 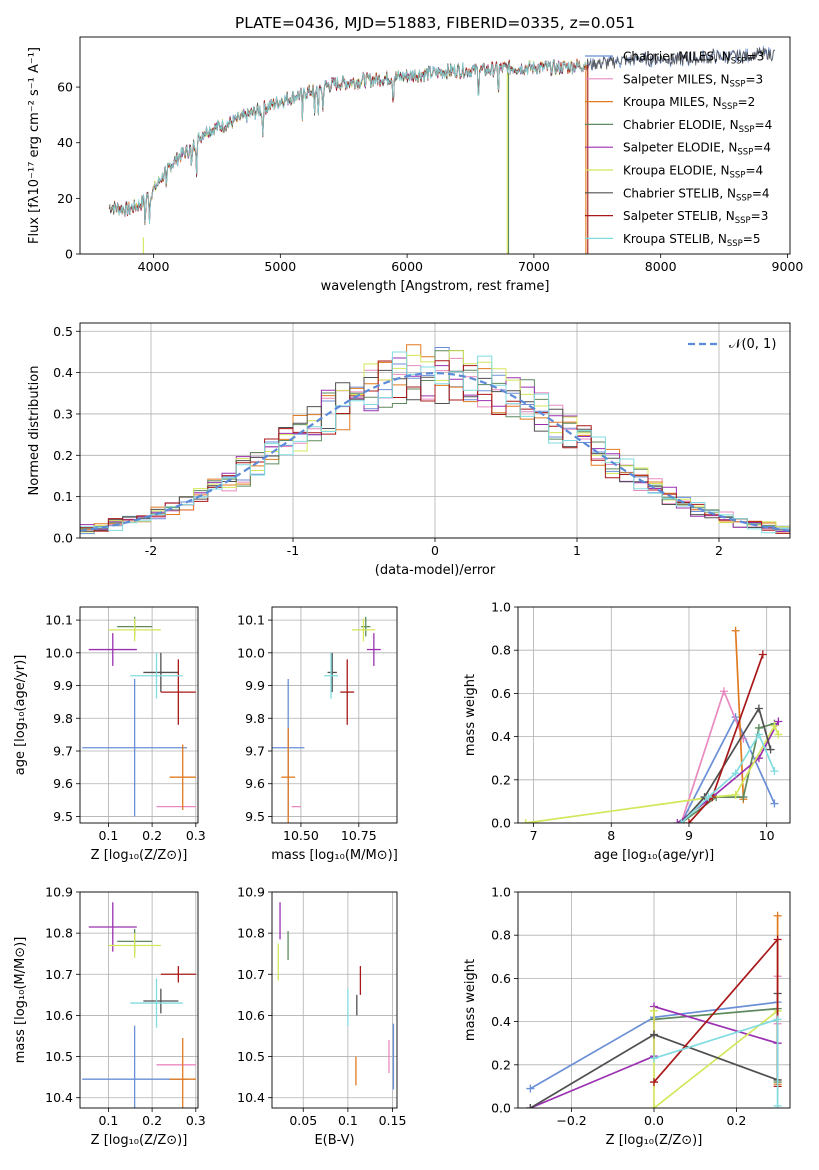 I want to click on agez-xtick-label: 0.2, so click(x=152, y=835).